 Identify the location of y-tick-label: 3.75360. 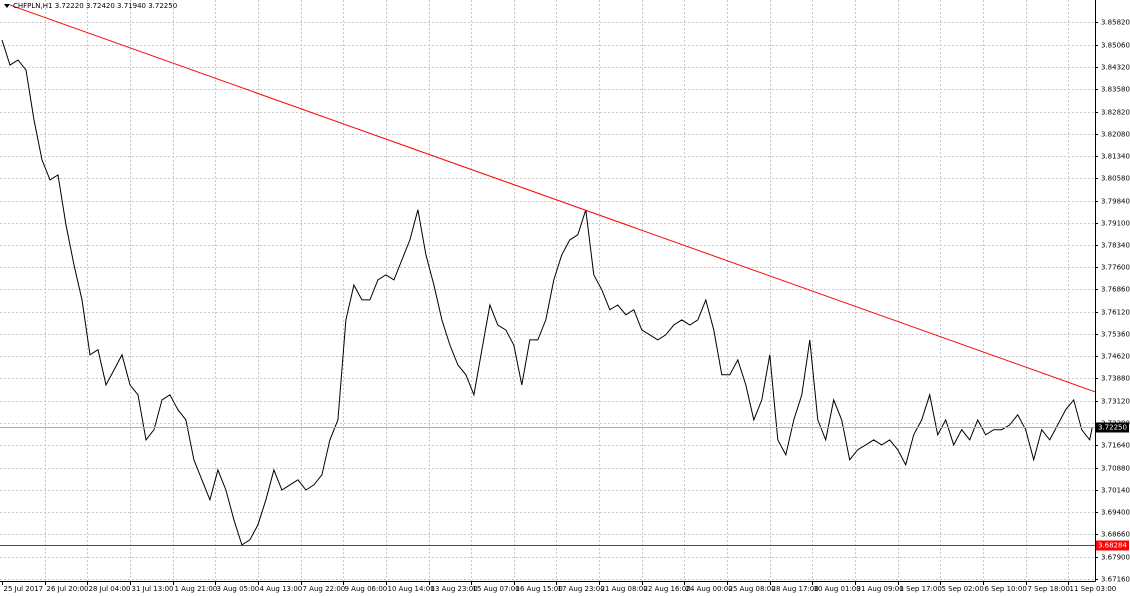
(1115, 335).